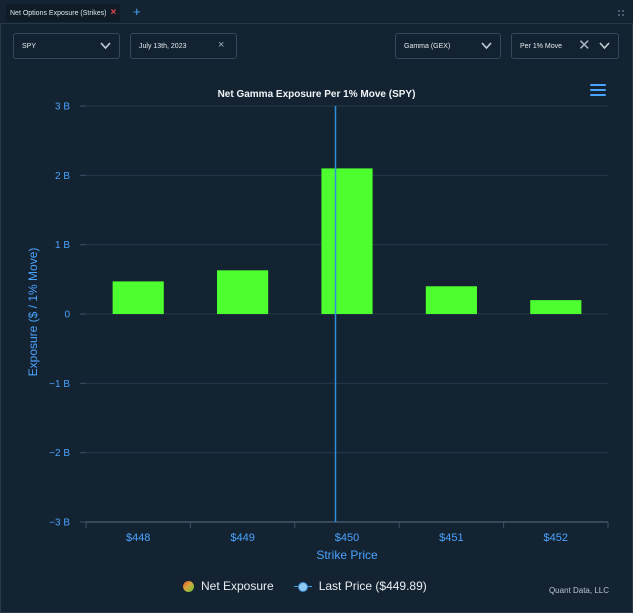  Describe the element at coordinates (59, 523) in the screenshot. I see `y-tick-label: −3 B` at that location.